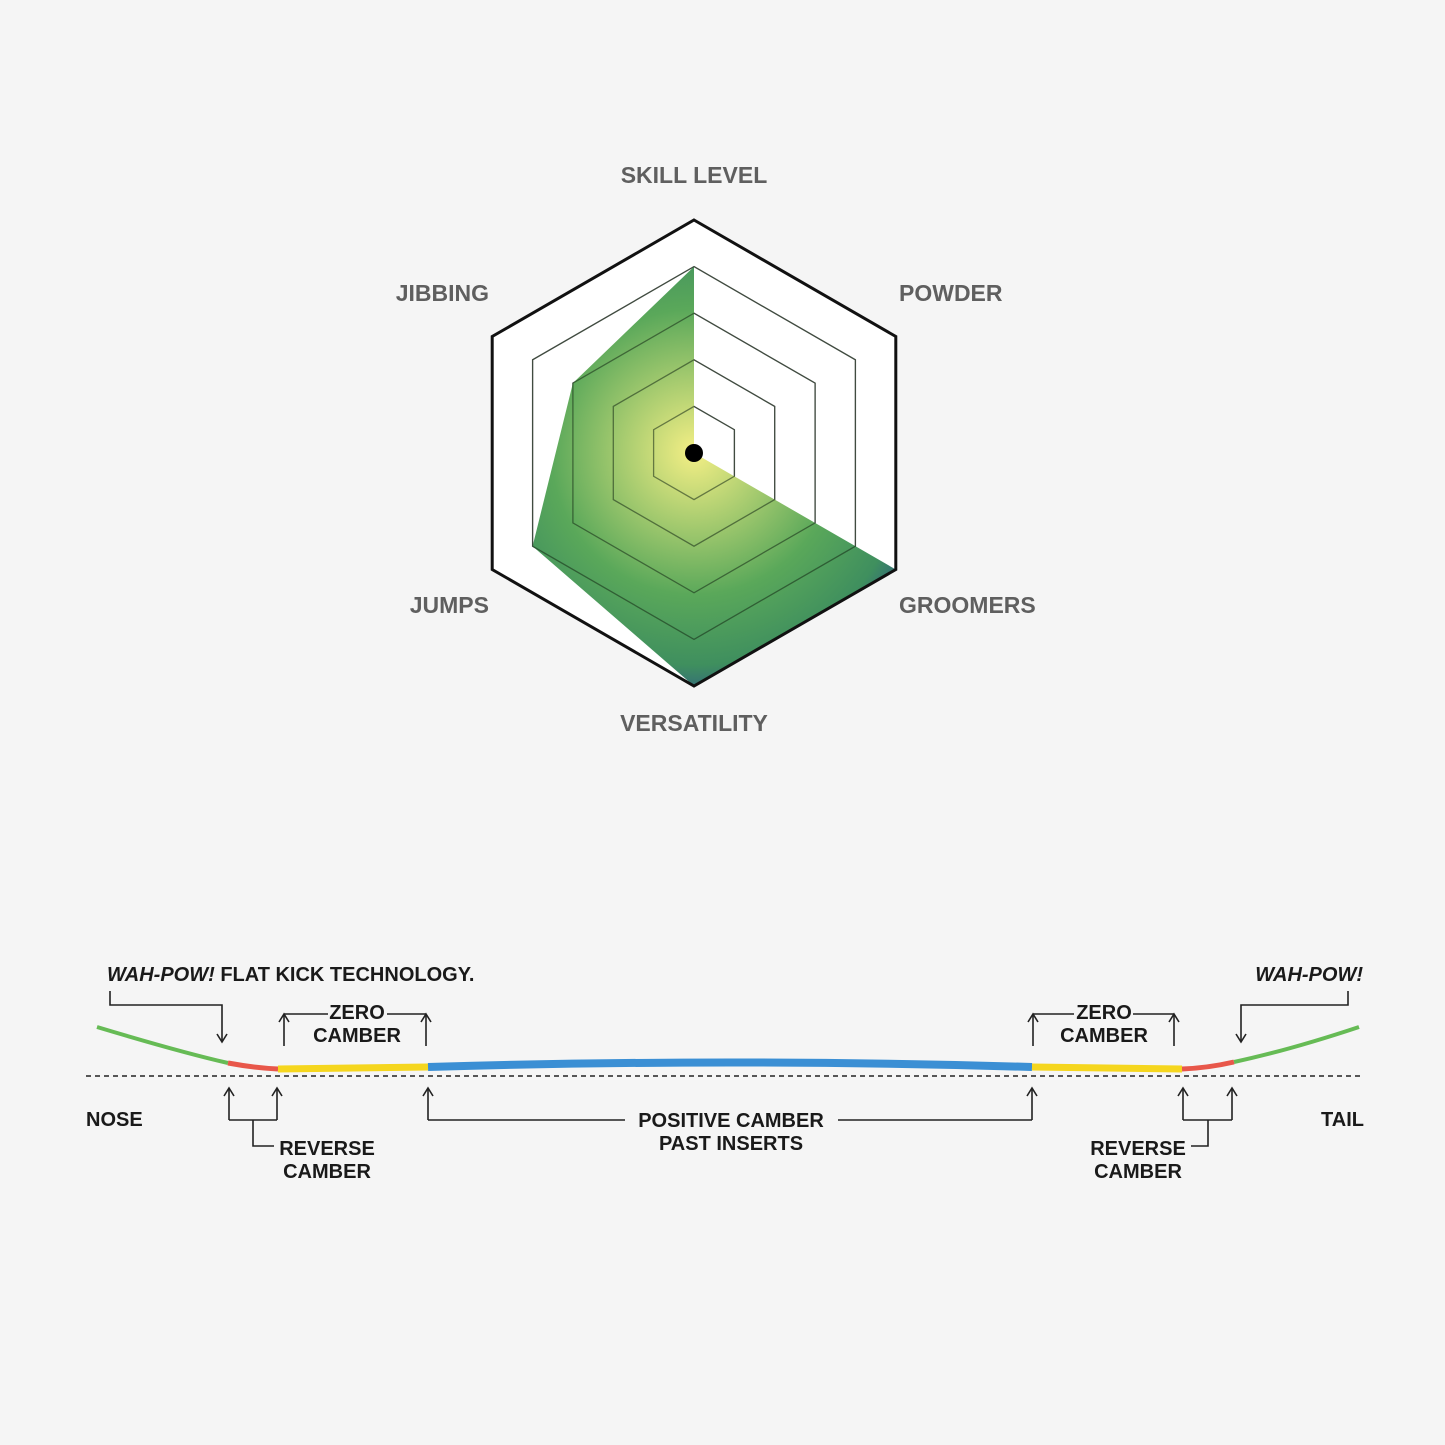 The image size is (1445, 1445). Describe the element at coordinates (357, 1013) in the screenshot. I see `label-zero-camber-nose-1: ZERO` at that location.